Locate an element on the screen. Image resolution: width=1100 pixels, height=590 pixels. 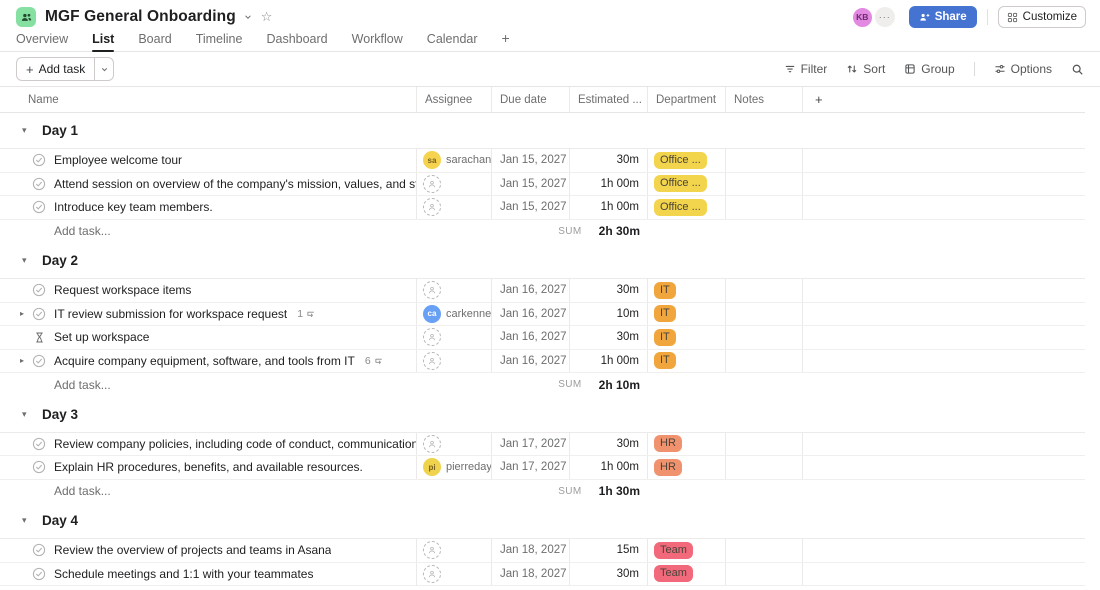
column-header-assignee: Assignee is located at coordinates (454, 99).